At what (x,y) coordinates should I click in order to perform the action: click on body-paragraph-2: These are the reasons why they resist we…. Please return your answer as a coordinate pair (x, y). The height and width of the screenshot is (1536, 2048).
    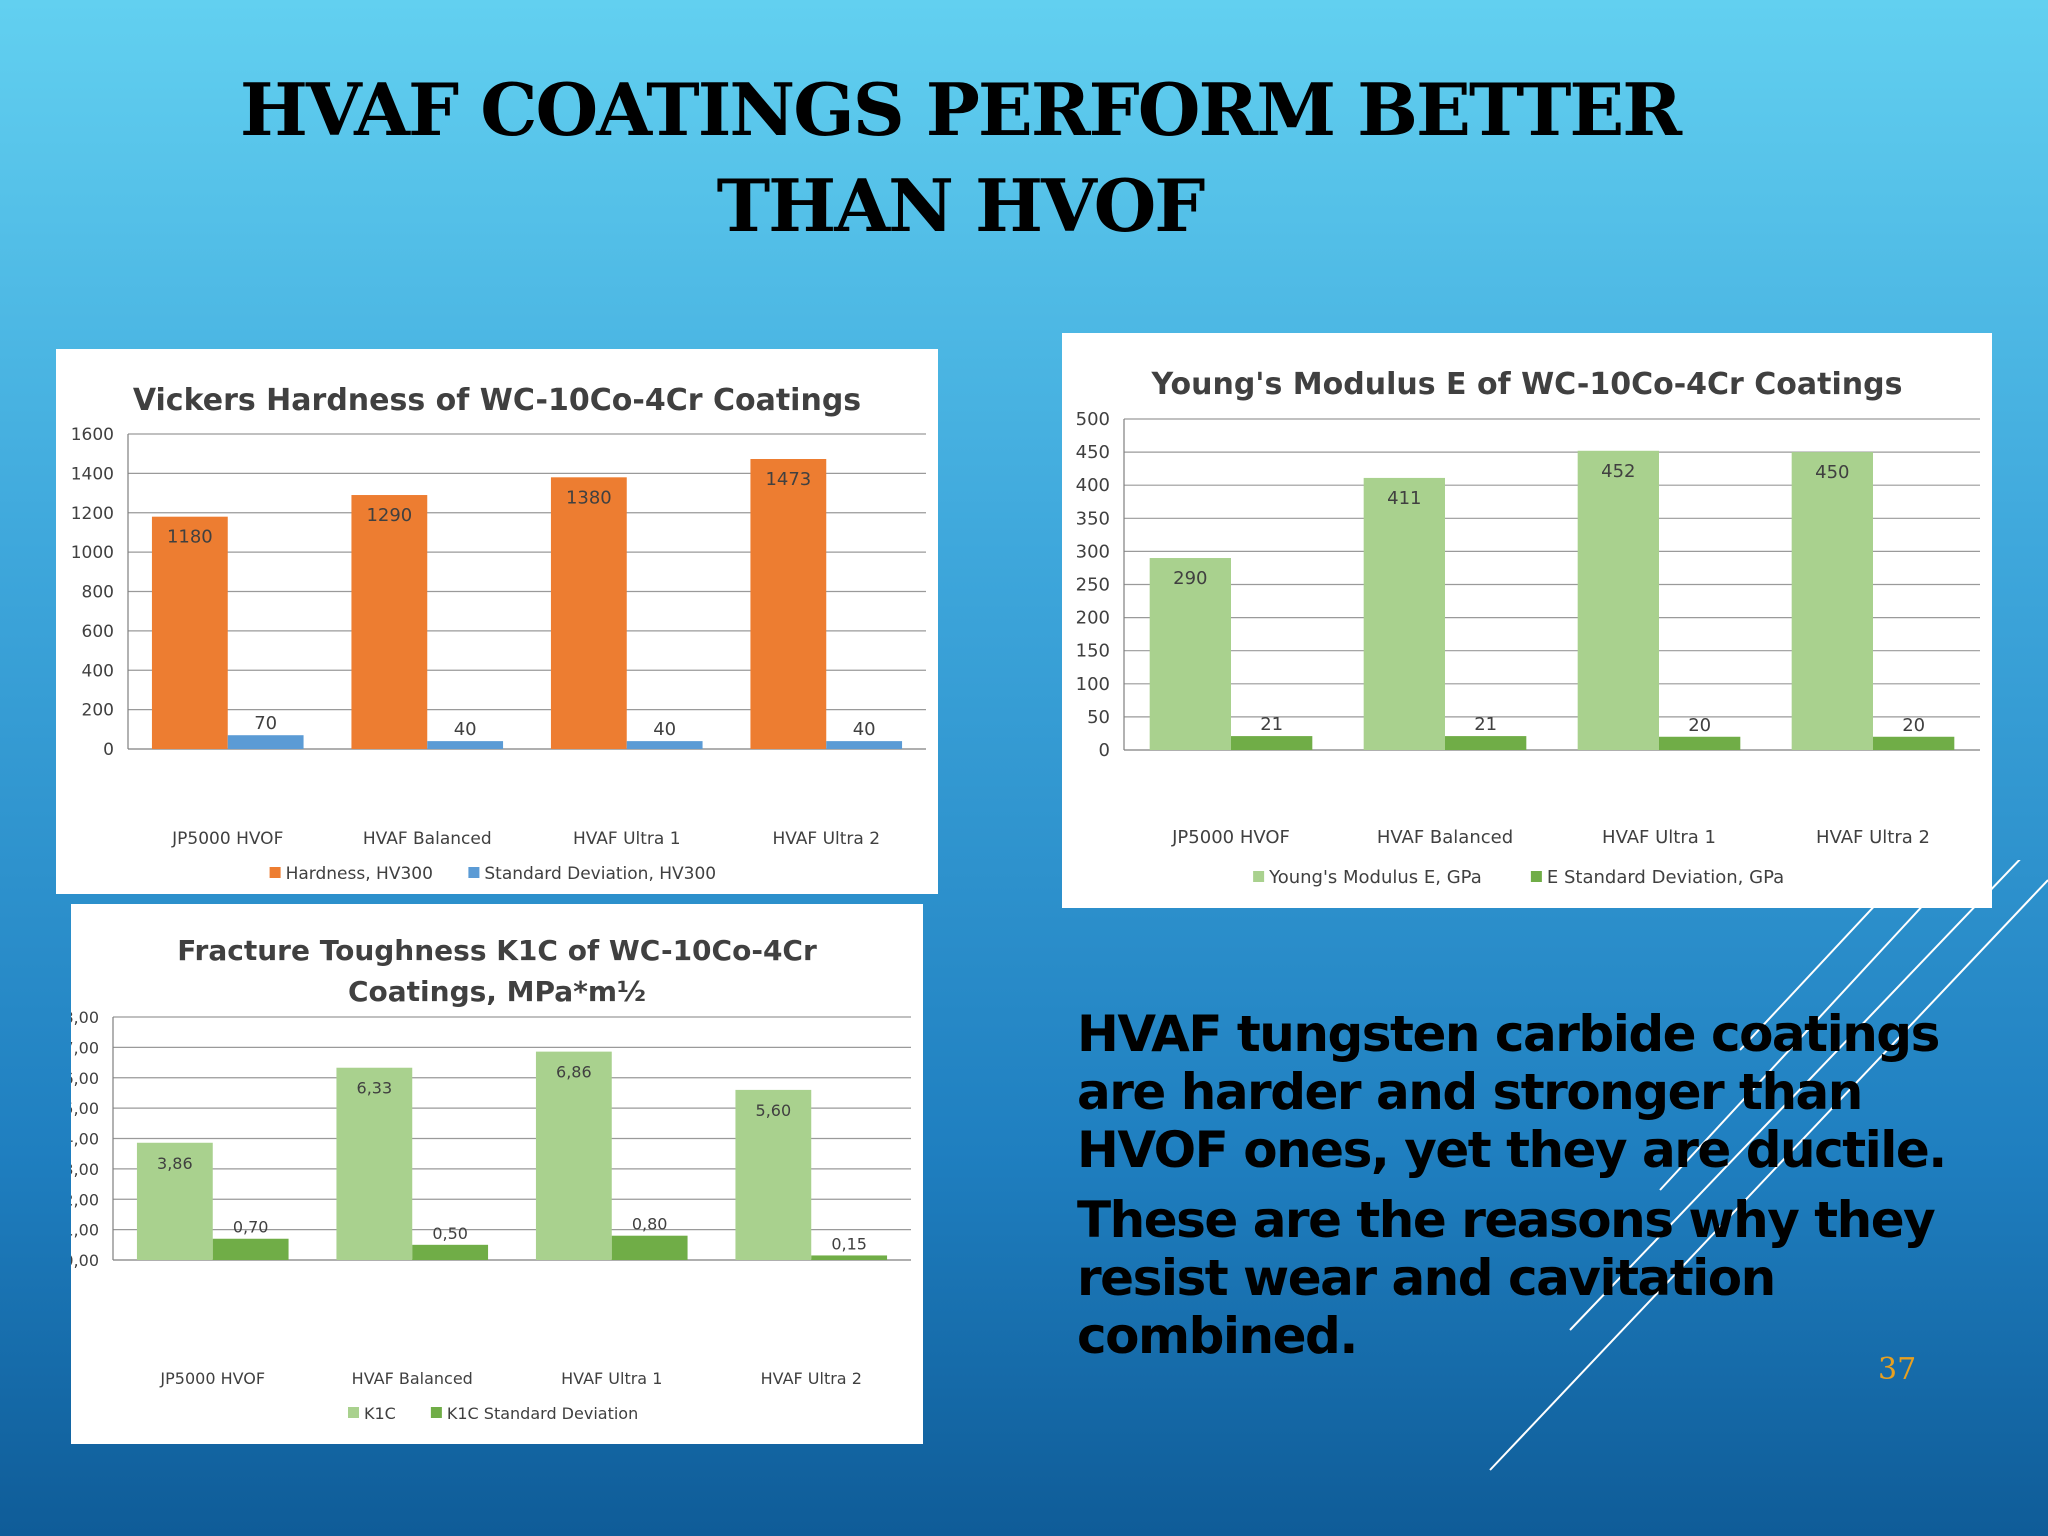
    Looking at the image, I should click on (1506, 1278).